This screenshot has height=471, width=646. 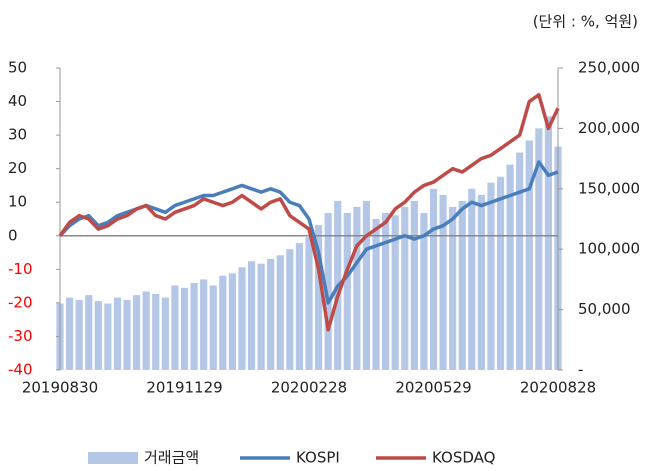 What do you see at coordinates (609, 68) in the screenshot?
I see `y2-tick-label: 250,000` at bounding box center [609, 68].